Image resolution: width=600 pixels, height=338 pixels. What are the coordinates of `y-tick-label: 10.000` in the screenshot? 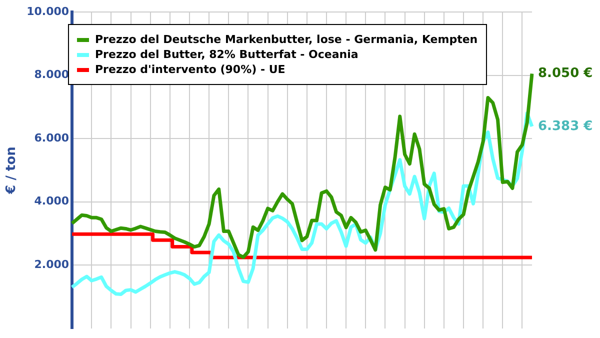 It's located at (48, 11).